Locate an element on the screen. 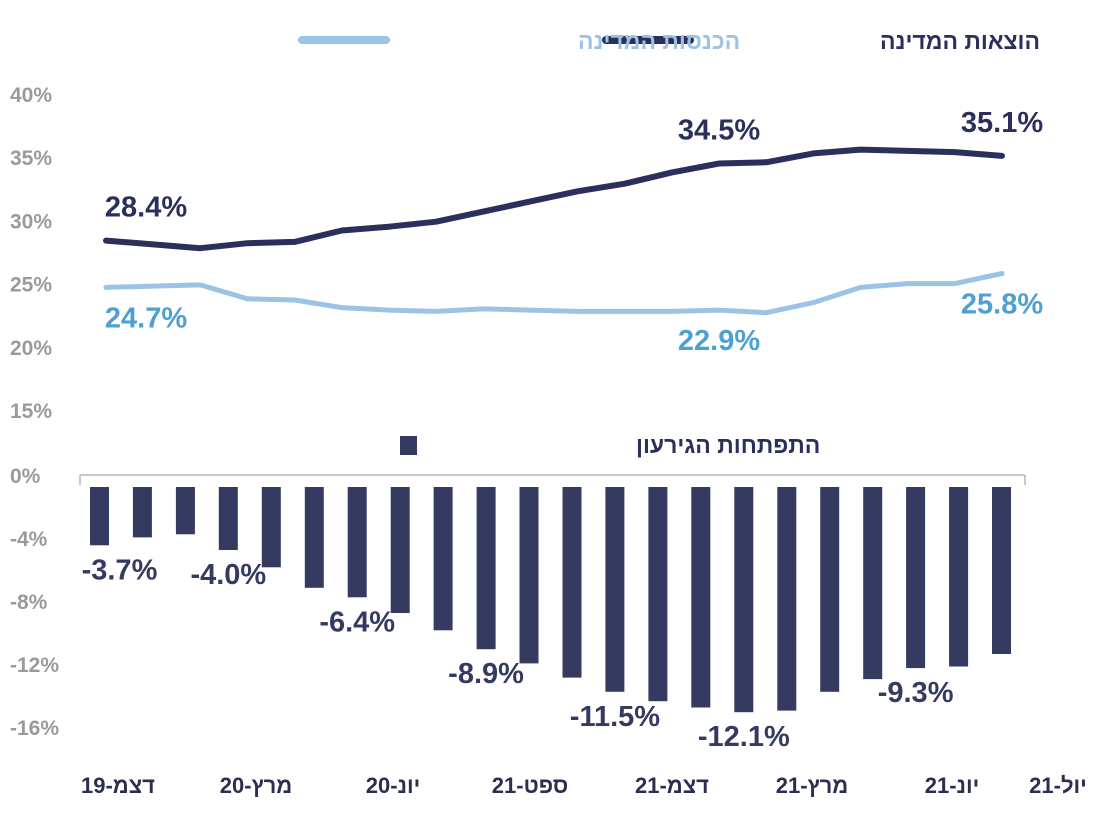 This screenshot has height=814, width=1117. bar-y-tick: -4% is located at coordinates (29, 539).